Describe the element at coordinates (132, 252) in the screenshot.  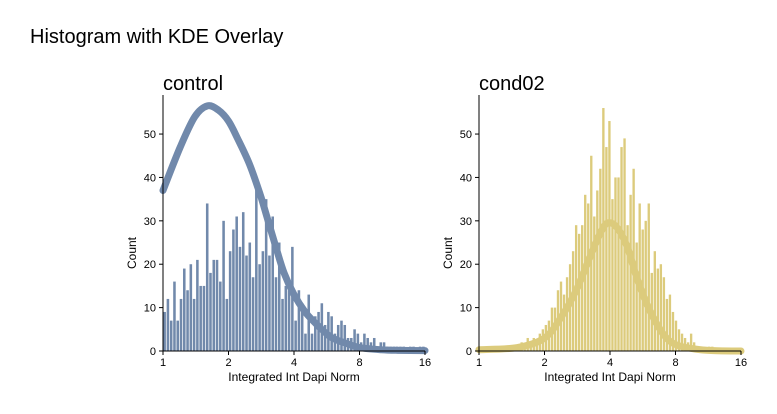
I see `y-axis-label: Count` at that location.